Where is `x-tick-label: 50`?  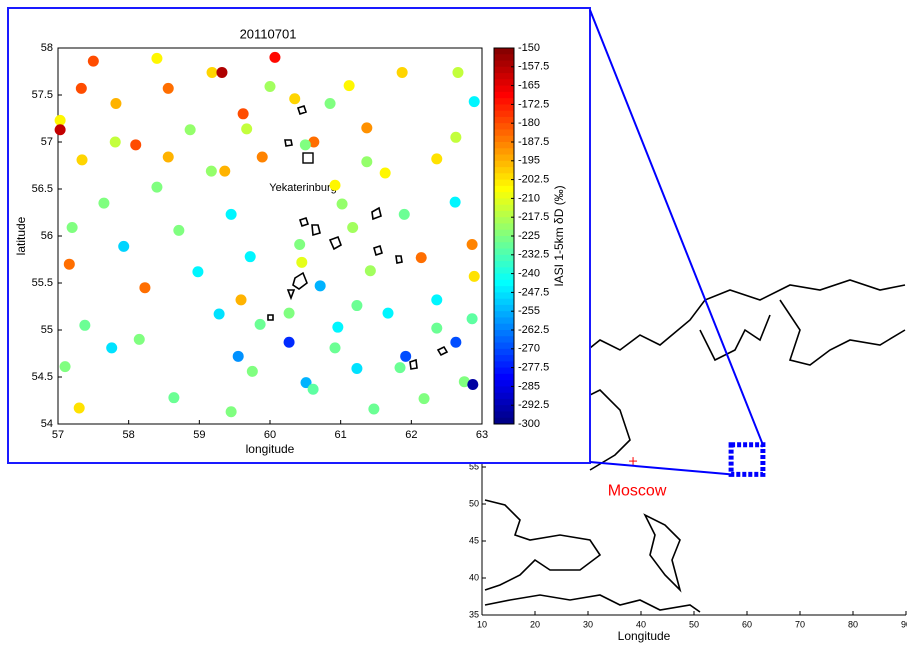
x-tick-label: 50 is located at coordinates (694, 624).